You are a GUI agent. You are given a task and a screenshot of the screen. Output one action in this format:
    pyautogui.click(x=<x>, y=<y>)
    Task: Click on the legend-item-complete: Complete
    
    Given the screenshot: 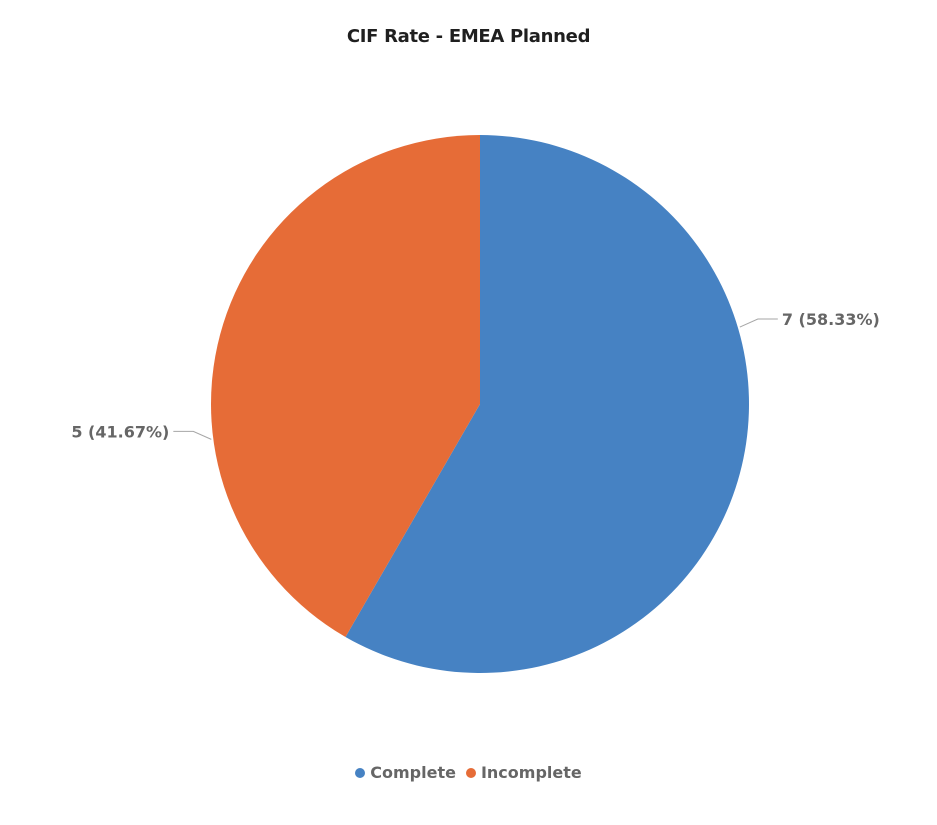 What is the action you would take?
    pyautogui.click(x=405, y=772)
    